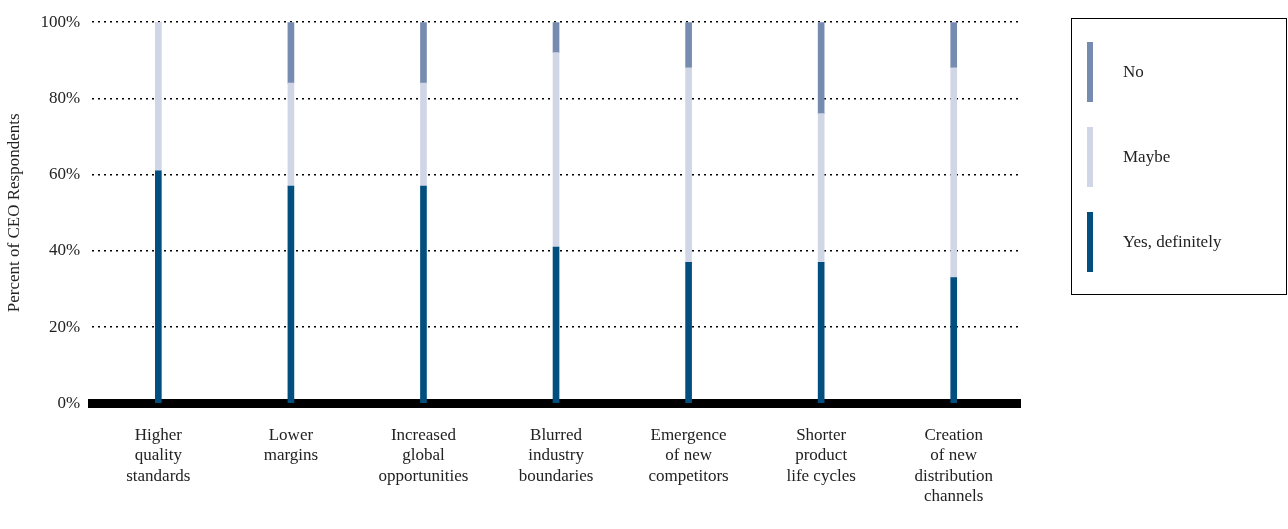 The width and height of the screenshot is (1288, 529). What do you see at coordinates (1133, 71) in the screenshot?
I see `text: No` at bounding box center [1133, 71].